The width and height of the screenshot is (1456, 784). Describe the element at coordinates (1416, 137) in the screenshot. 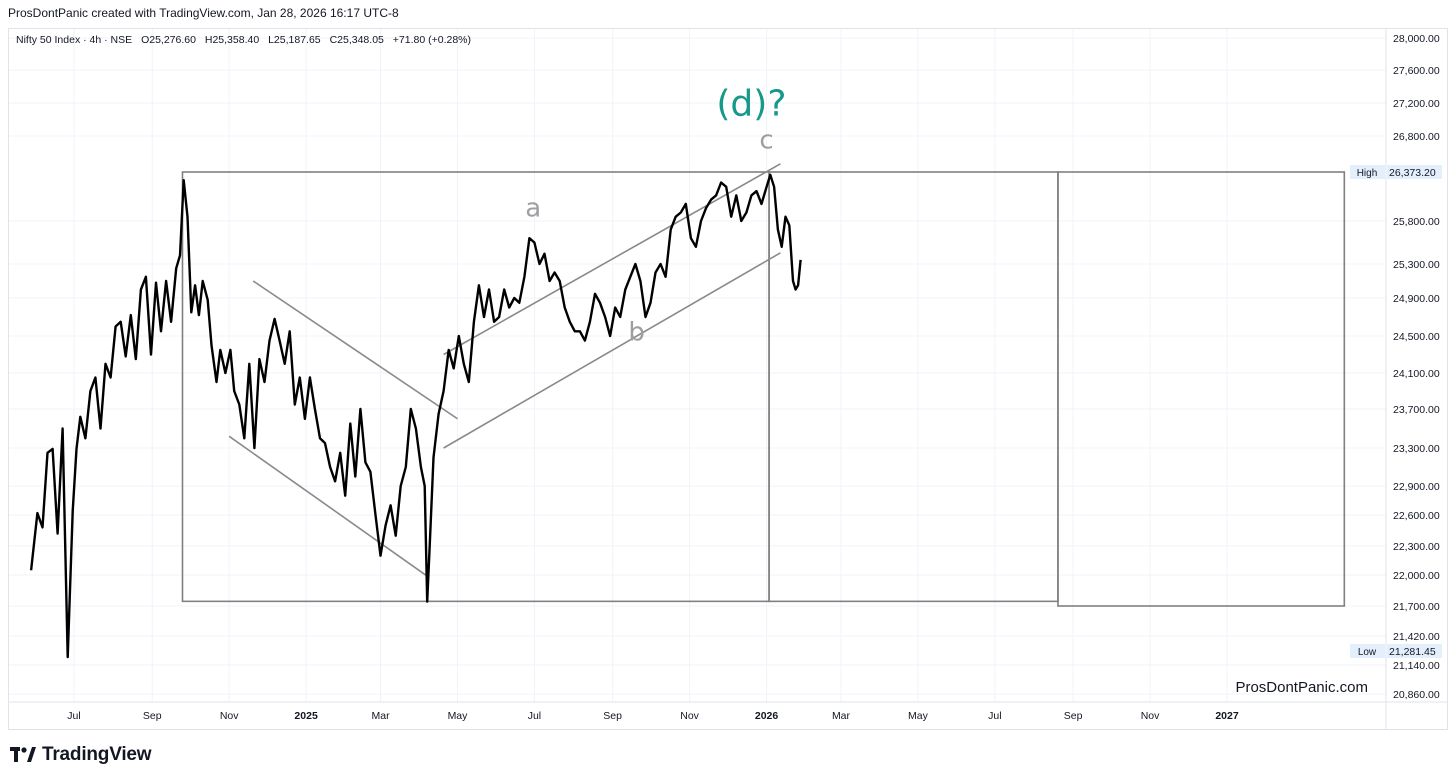

I see `price-tick-label: 26,800.00` at that location.